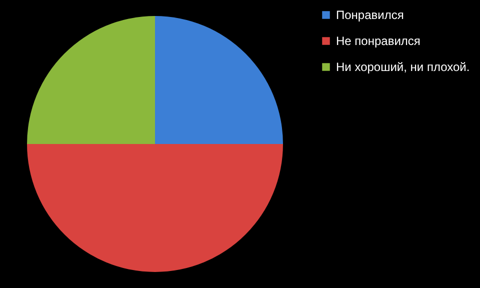 The image size is (480, 288). Describe the element at coordinates (403, 67) in the screenshot. I see `legend-label: Ни хороший, ни плохой.` at that location.